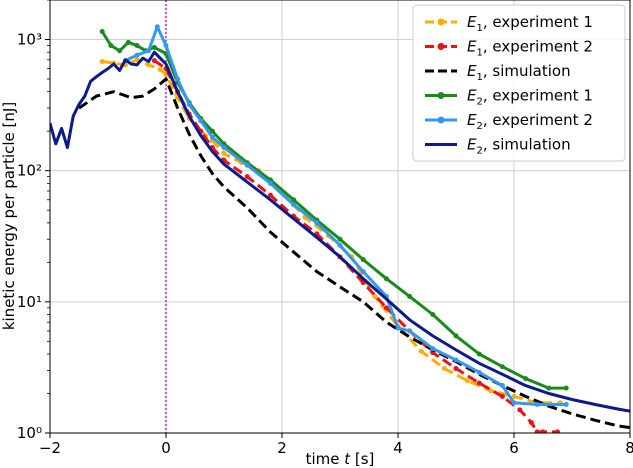 Image resolution: width=633 pixels, height=468 pixels. What do you see at coordinates (519, 72) in the screenshot?
I see `legend-label: E1, simulation` at bounding box center [519, 72].